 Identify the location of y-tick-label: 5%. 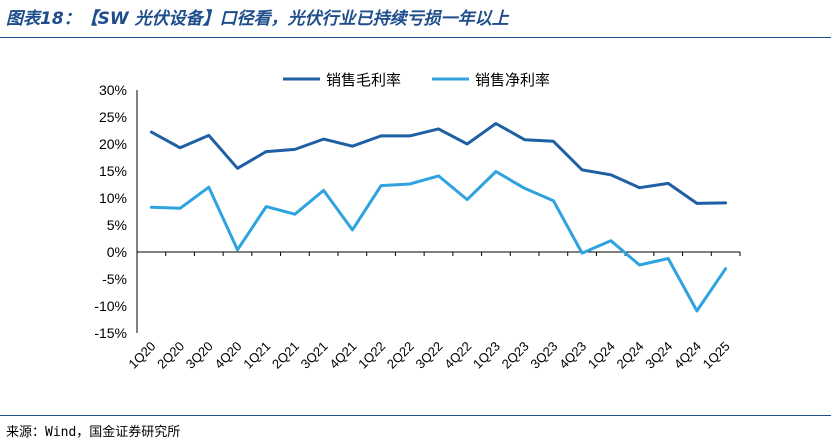
(117, 225).